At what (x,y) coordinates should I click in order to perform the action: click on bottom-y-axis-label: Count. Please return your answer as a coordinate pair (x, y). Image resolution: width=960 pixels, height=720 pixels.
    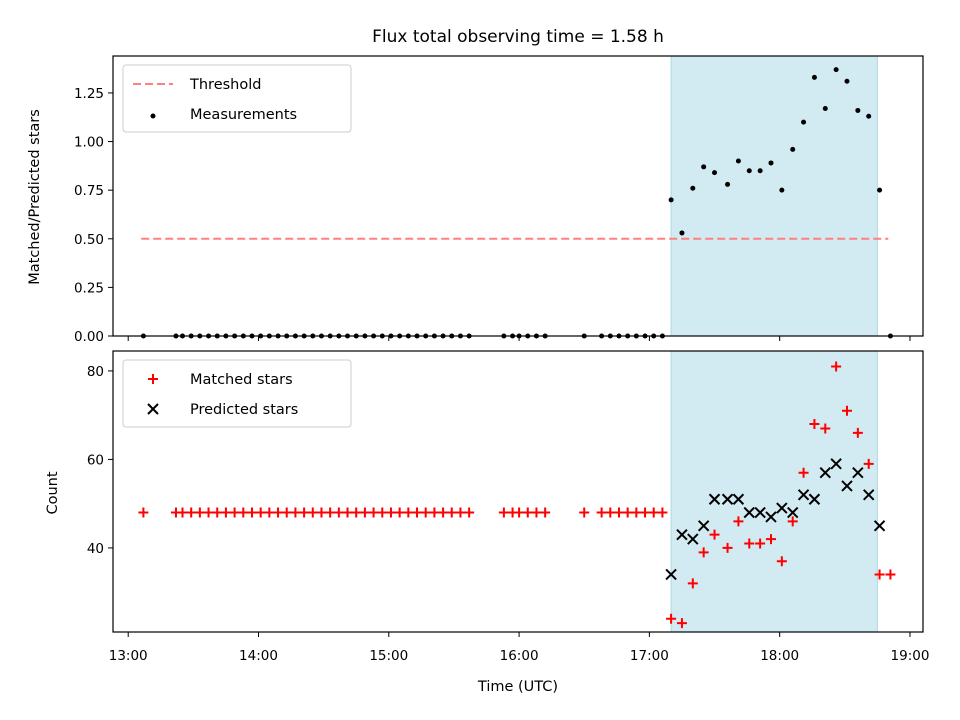
    Looking at the image, I should click on (53, 492).